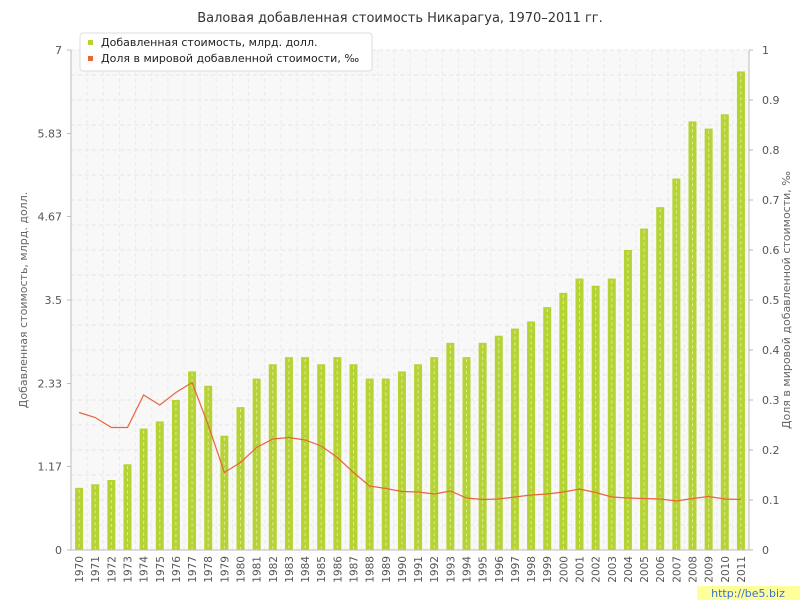  What do you see at coordinates (80, 569) in the screenshot?
I see `x-tick-label: 1970` at bounding box center [80, 569].